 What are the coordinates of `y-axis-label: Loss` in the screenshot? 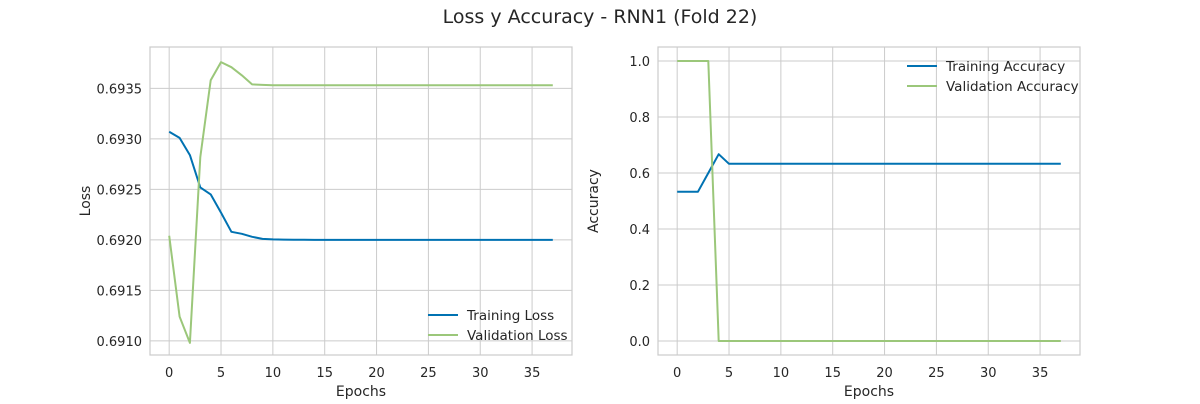 It's located at (86, 201).